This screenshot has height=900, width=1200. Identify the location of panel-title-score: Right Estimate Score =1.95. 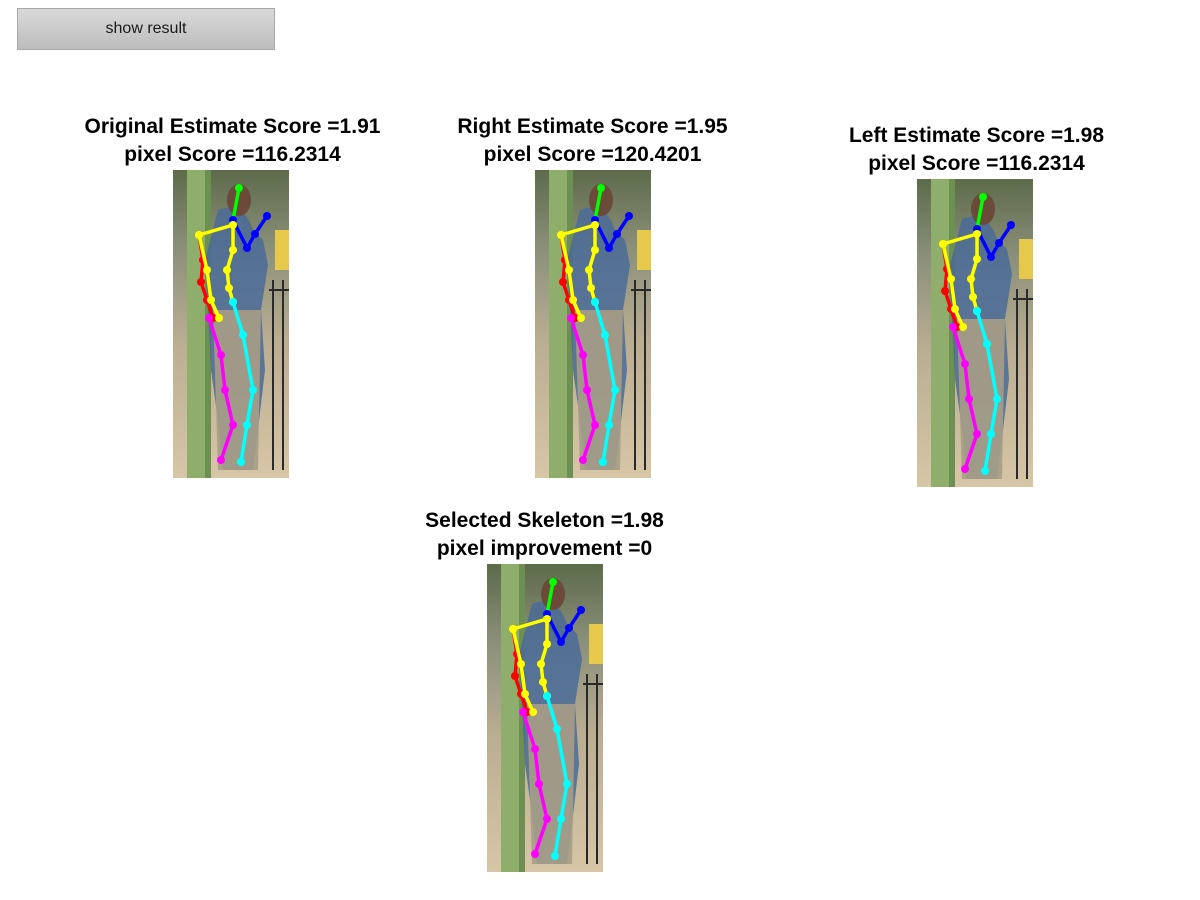
(592, 126).